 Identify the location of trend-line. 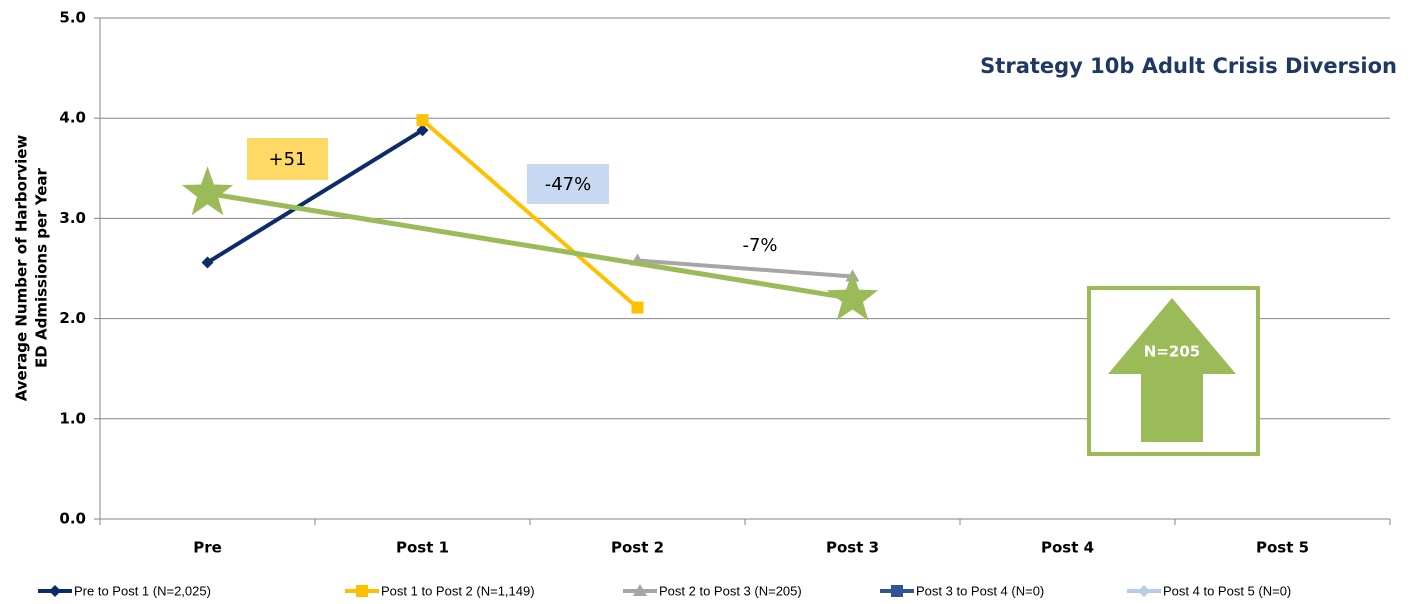
(530, 246).